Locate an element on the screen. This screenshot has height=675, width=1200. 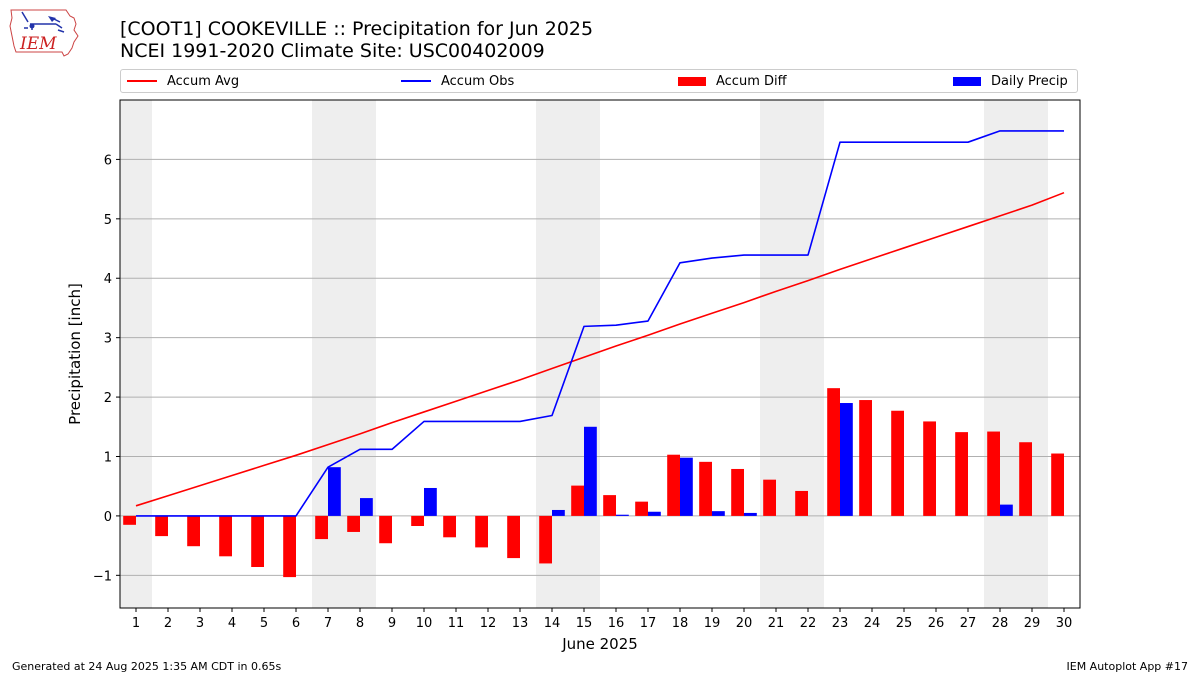
y-tick-label-1: 0 is located at coordinates (108, 517).